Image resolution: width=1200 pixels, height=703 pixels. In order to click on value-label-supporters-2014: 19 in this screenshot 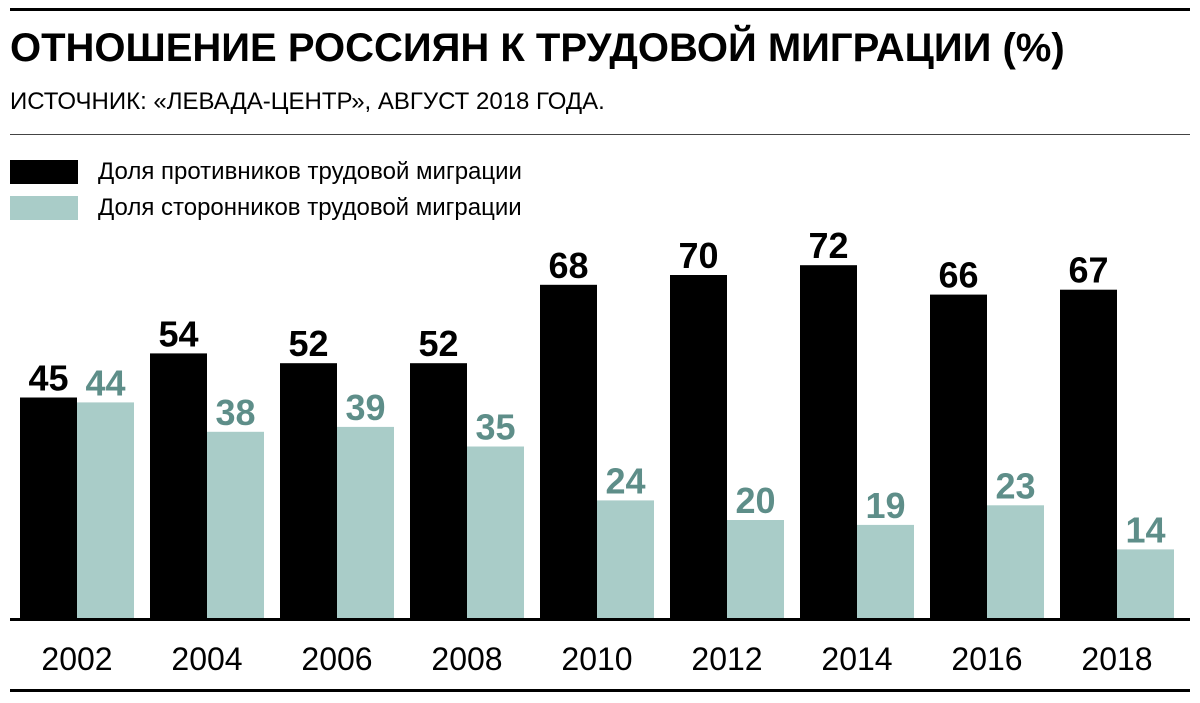, I will do `click(885, 505)`.